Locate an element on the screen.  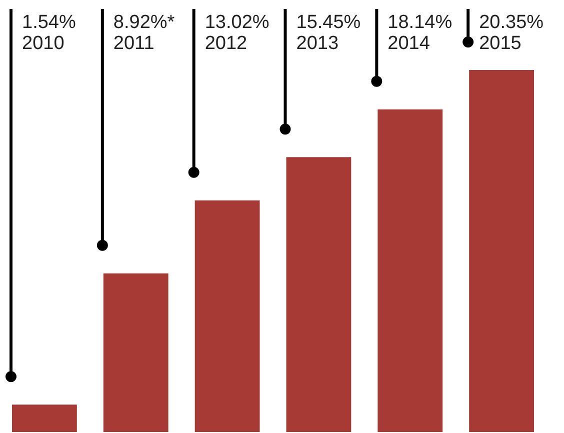
x-tick-label: 2010 is located at coordinates (43, 43).